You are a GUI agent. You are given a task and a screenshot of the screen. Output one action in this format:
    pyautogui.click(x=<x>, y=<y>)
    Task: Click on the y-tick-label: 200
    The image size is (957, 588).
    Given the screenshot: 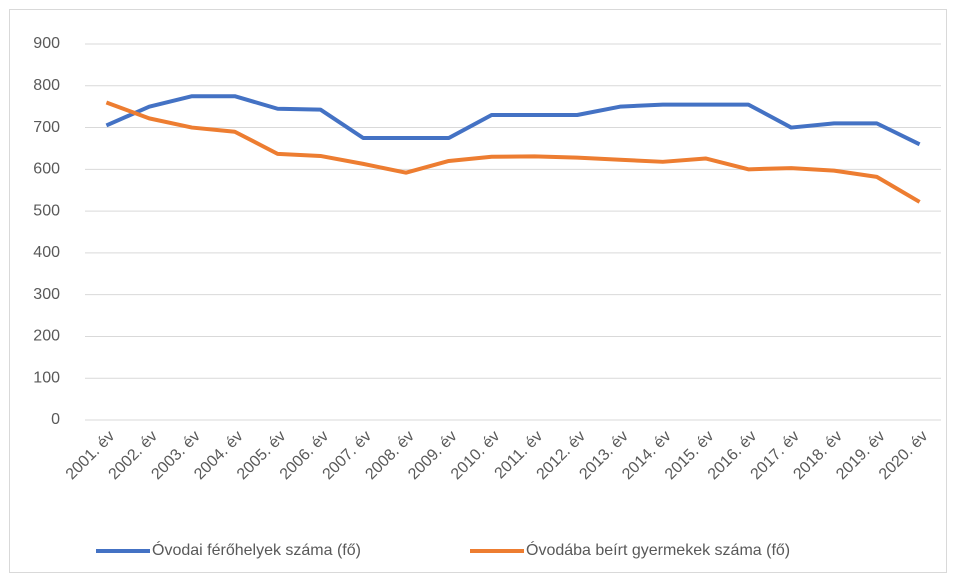 What is the action you would take?
    pyautogui.click(x=46, y=336)
    